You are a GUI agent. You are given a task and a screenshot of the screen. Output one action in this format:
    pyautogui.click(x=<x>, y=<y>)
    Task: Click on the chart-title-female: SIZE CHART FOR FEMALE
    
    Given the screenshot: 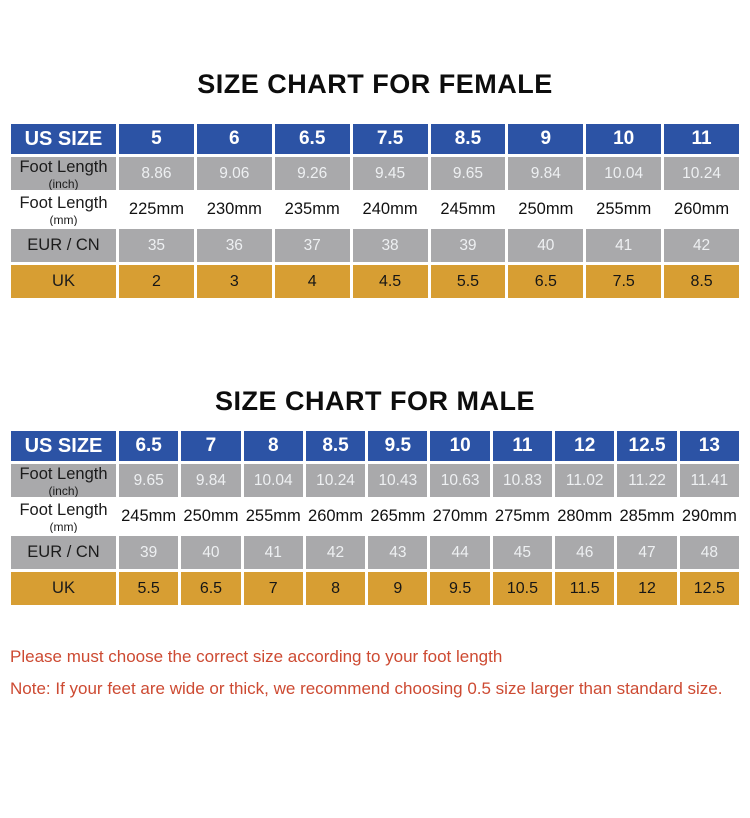 What is the action you would take?
    pyautogui.click(x=375, y=84)
    